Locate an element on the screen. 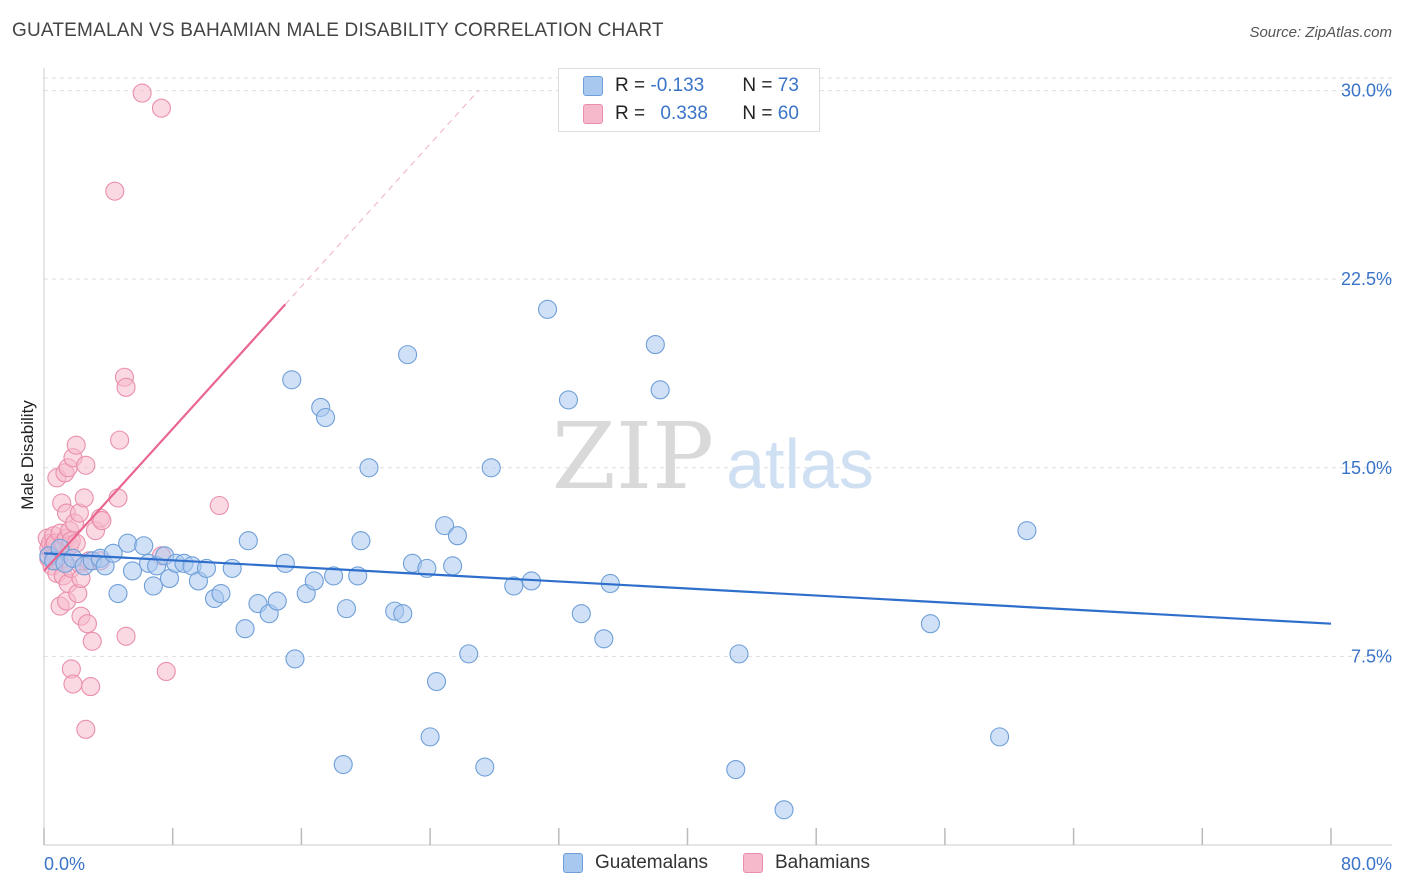 The image size is (1406, 892). x-tick-label: 0.0% is located at coordinates (64, 864).